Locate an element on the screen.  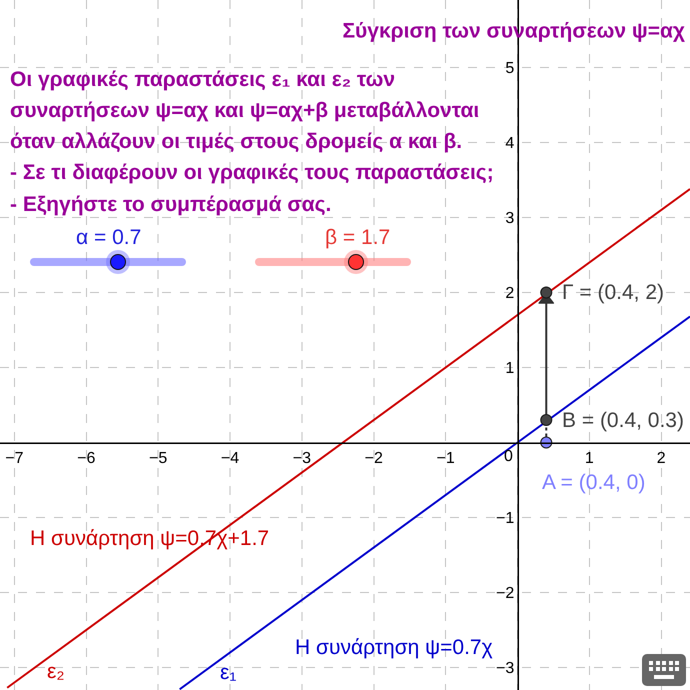
y-tick-label: 4 is located at coordinates (509, 143).